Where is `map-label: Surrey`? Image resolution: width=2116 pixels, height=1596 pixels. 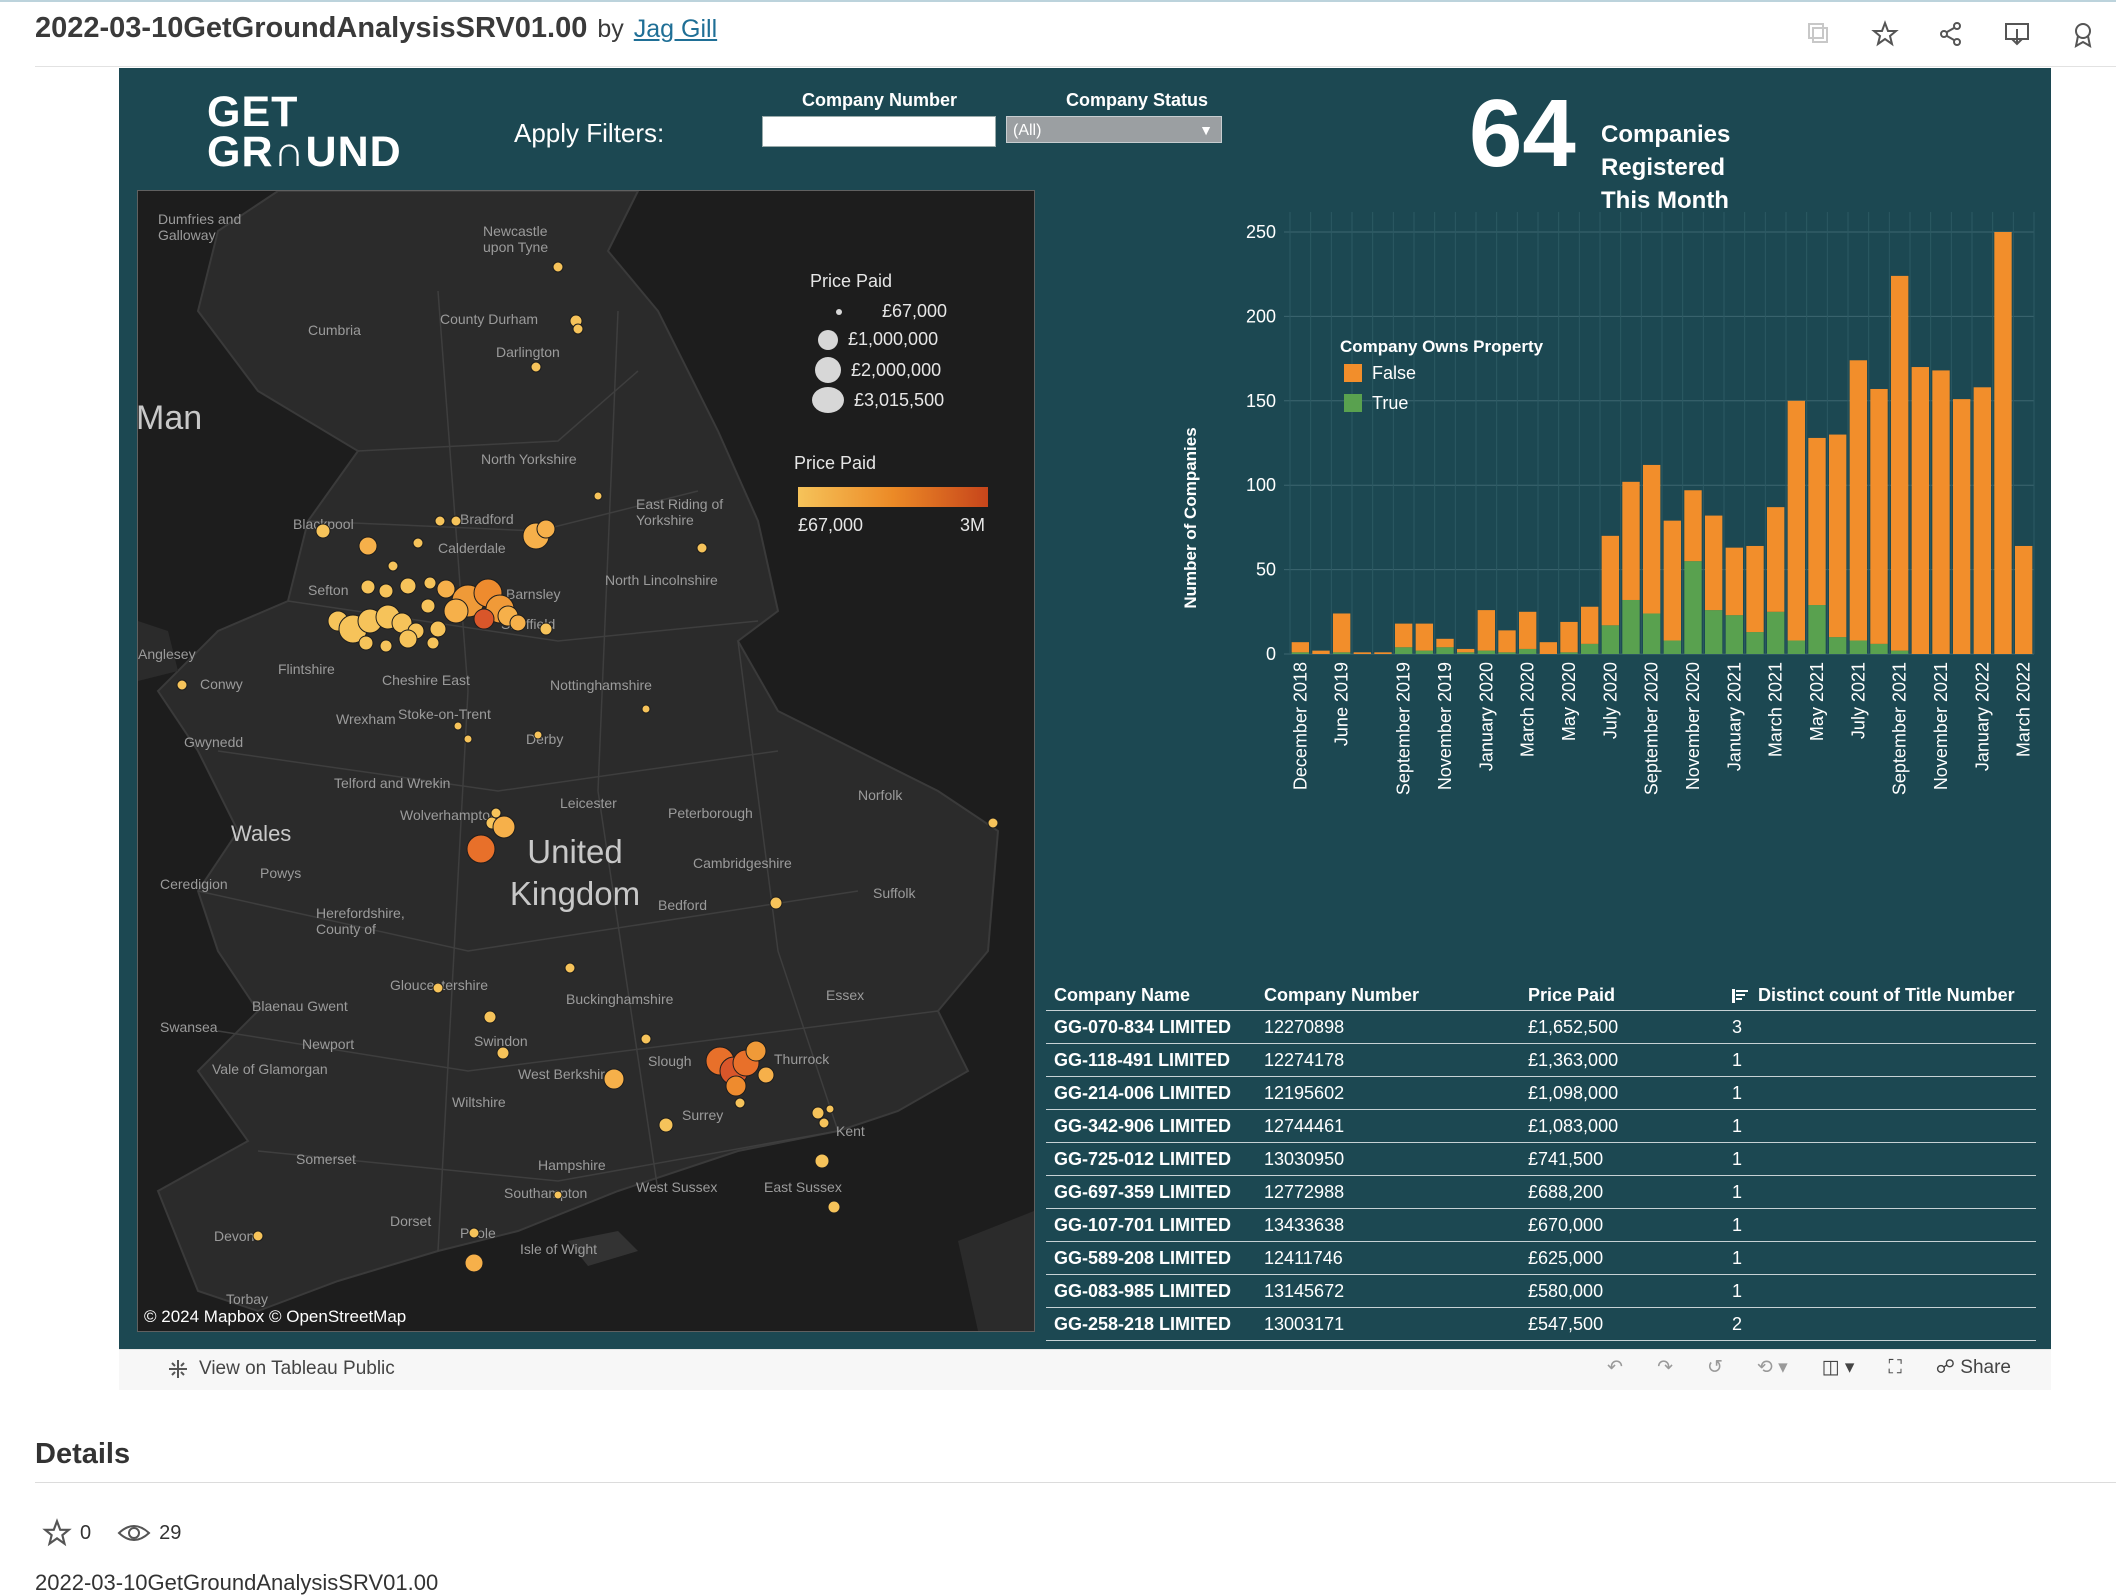
map-label: Surrey is located at coordinates (703, 1115).